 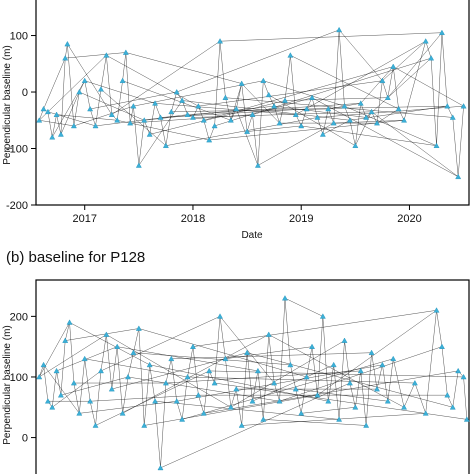 I want to click on panel-b-y-tick-label: 200, so click(x=19, y=317).